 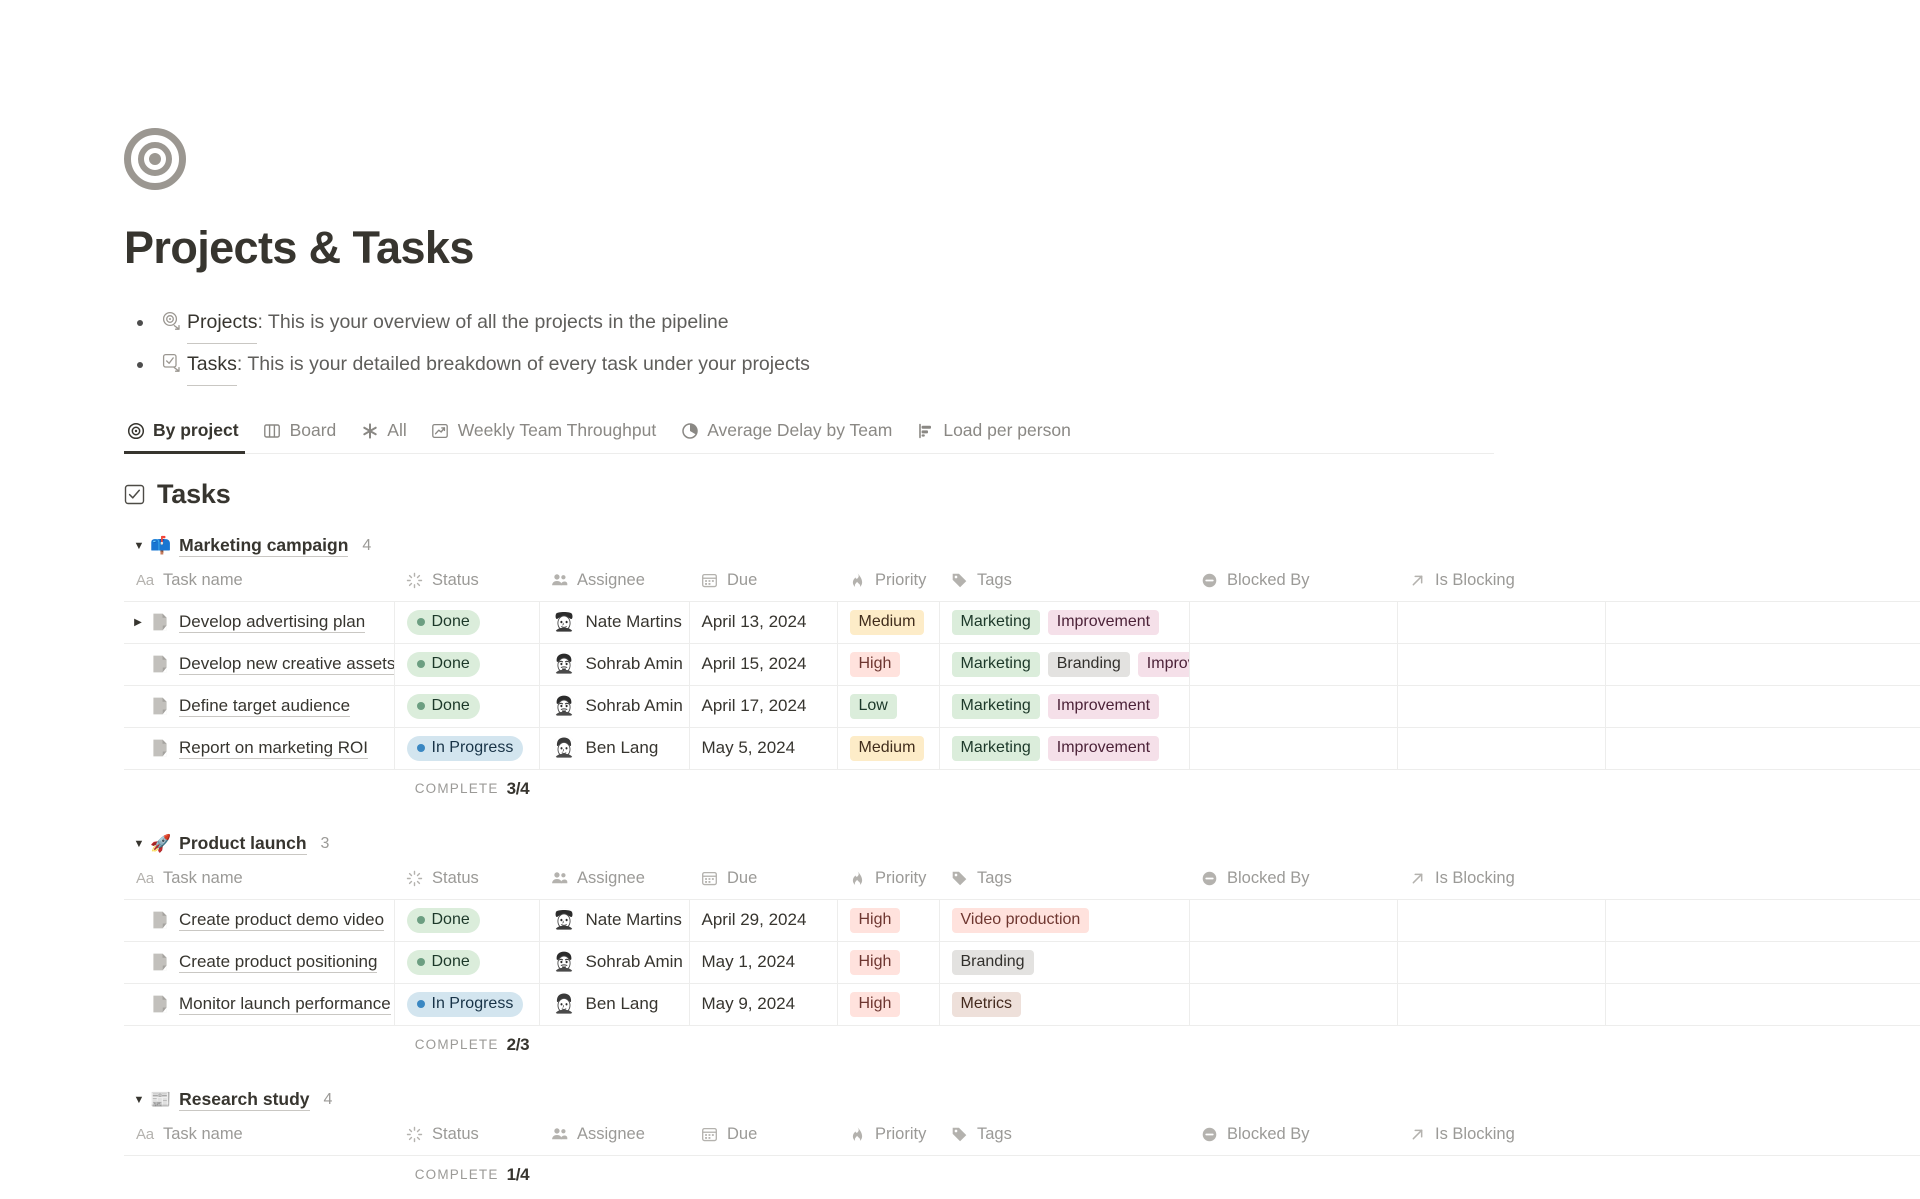 What do you see at coordinates (763, 920) in the screenshot?
I see `cell-due: April 29, 2024` at bounding box center [763, 920].